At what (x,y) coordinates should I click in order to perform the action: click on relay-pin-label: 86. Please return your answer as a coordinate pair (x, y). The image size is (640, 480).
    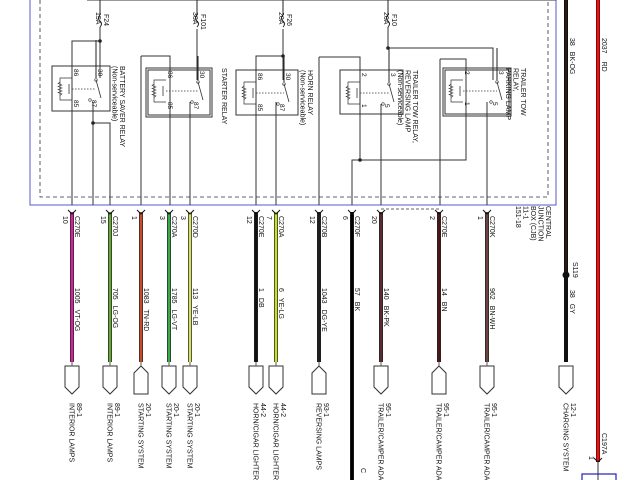
    Looking at the image, I should click on (75, 73).